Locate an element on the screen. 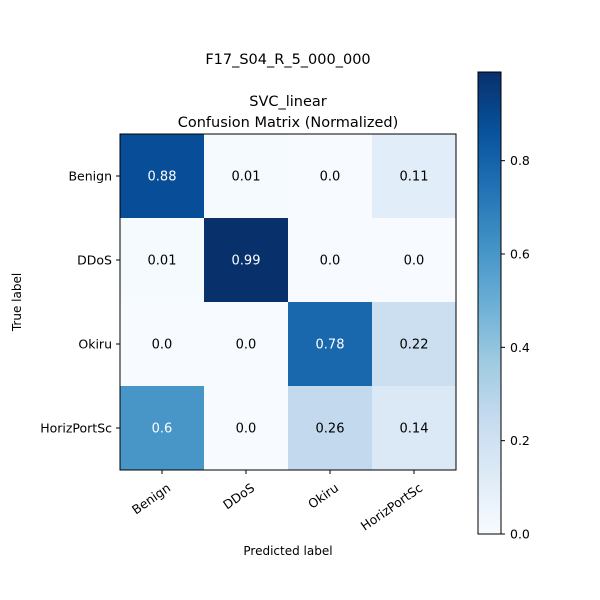 This screenshot has height=600, width=600. colorbar-tick-label: 0.6 is located at coordinates (520, 254).